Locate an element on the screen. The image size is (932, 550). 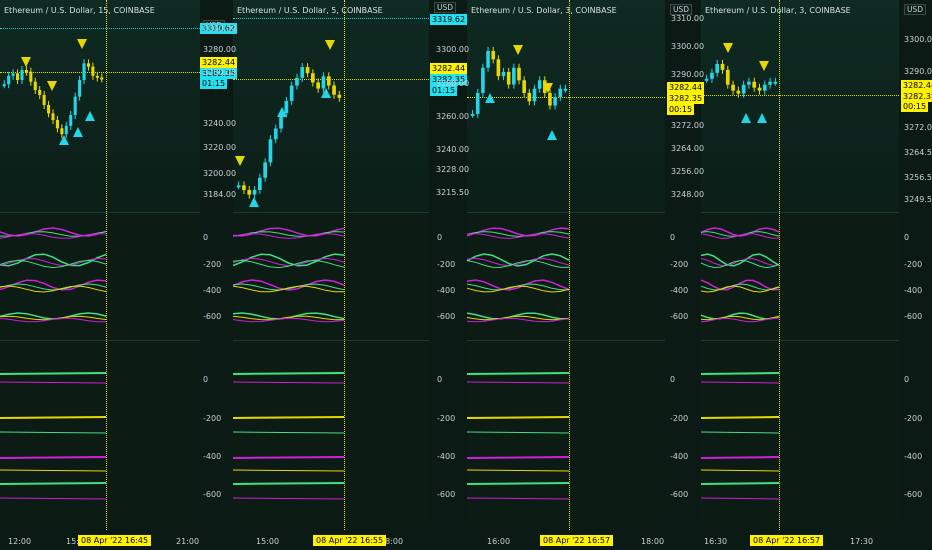
price-tick: 3264.00 is located at coordinates (688, 148).